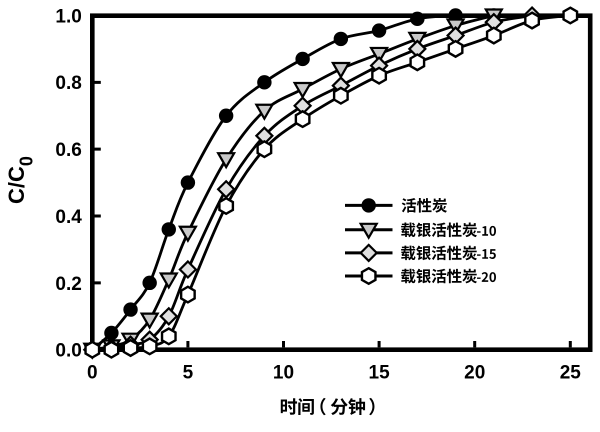 The height and width of the screenshot is (432, 600). What do you see at coordinates (283, 372) in the screenshot?
I see `svg-text: 10` at bounding box center [283, 372].